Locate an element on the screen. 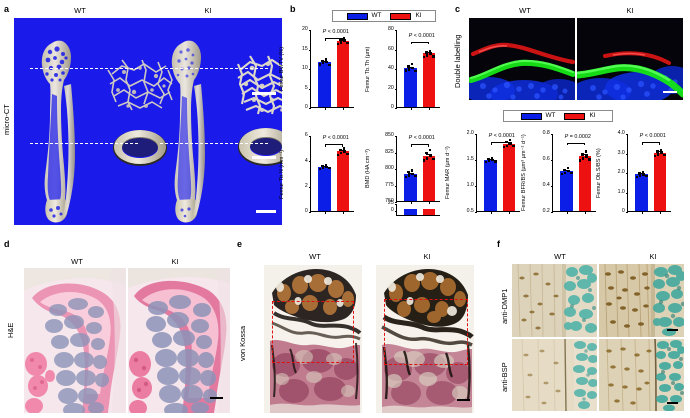  panel-a-label-ki: KI is located at coordinates (208, 10).